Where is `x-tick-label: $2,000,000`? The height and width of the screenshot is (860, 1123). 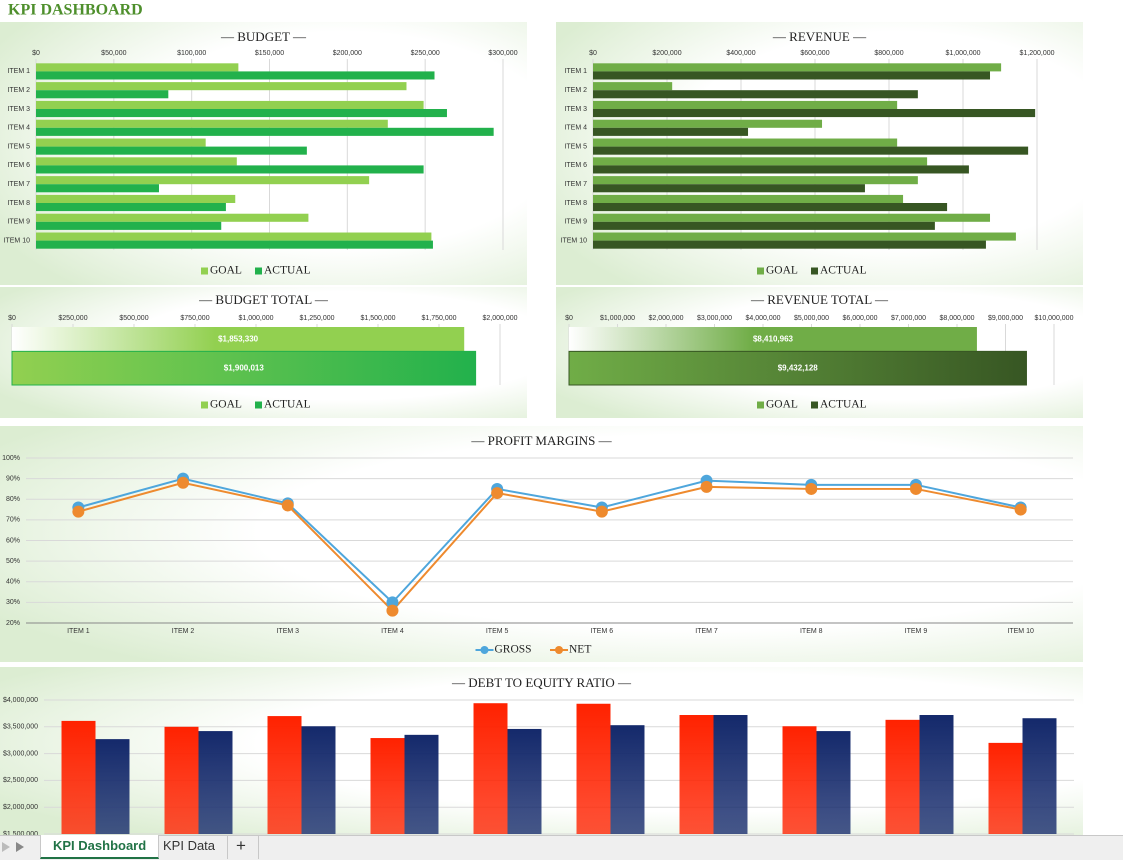
x-tick-label: $2,000,000 is located at coordinates (499, 318).